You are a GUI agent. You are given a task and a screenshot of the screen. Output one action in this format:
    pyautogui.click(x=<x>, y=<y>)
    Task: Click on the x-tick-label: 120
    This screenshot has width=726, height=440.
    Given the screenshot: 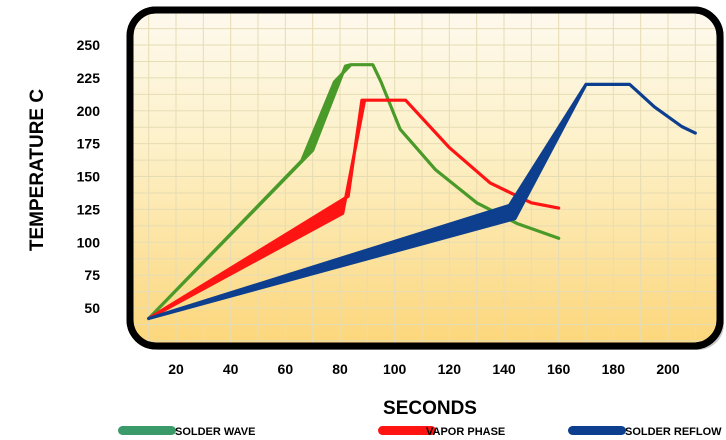 What is the action you would take?
    pyautogui.click(x=450, y=369)
    